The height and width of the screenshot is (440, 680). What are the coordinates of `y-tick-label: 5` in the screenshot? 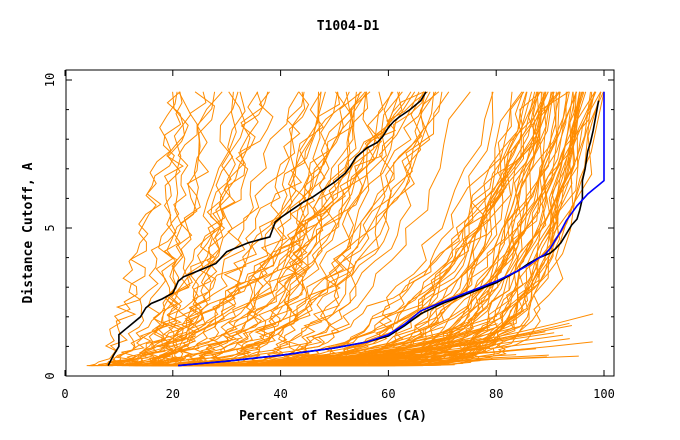 It's located at (50, 227).